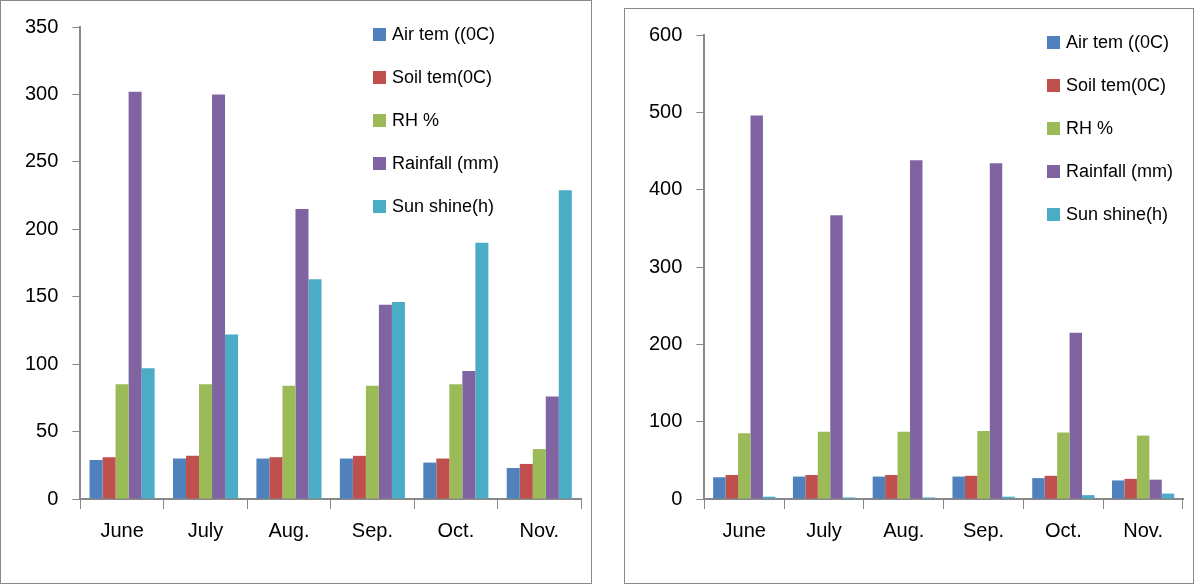 This screenshot has width=1194, height=584. I want to click on y-tick-label: 50, so click(47, 430).